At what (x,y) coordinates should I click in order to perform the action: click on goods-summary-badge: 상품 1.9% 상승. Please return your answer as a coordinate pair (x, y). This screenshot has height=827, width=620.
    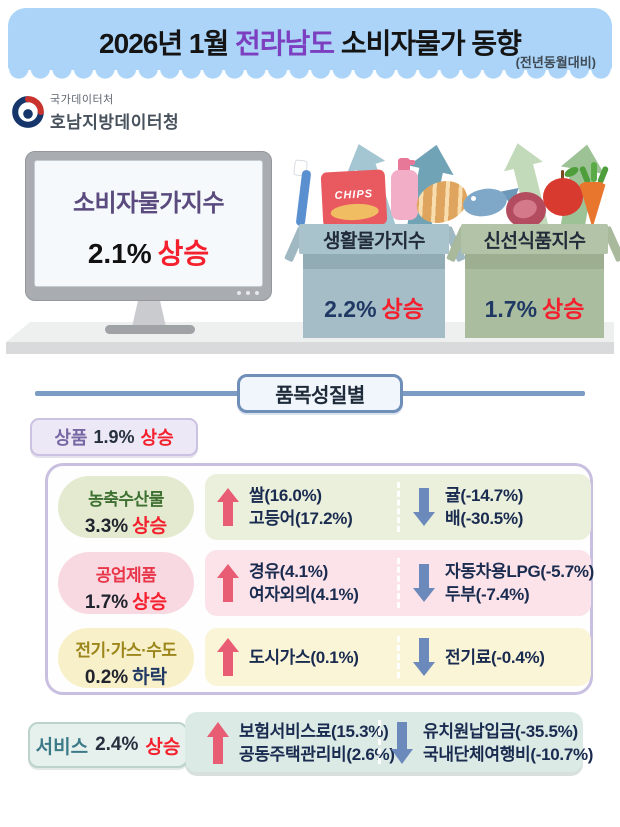
    Looking at the image, I should click on (114, 437).